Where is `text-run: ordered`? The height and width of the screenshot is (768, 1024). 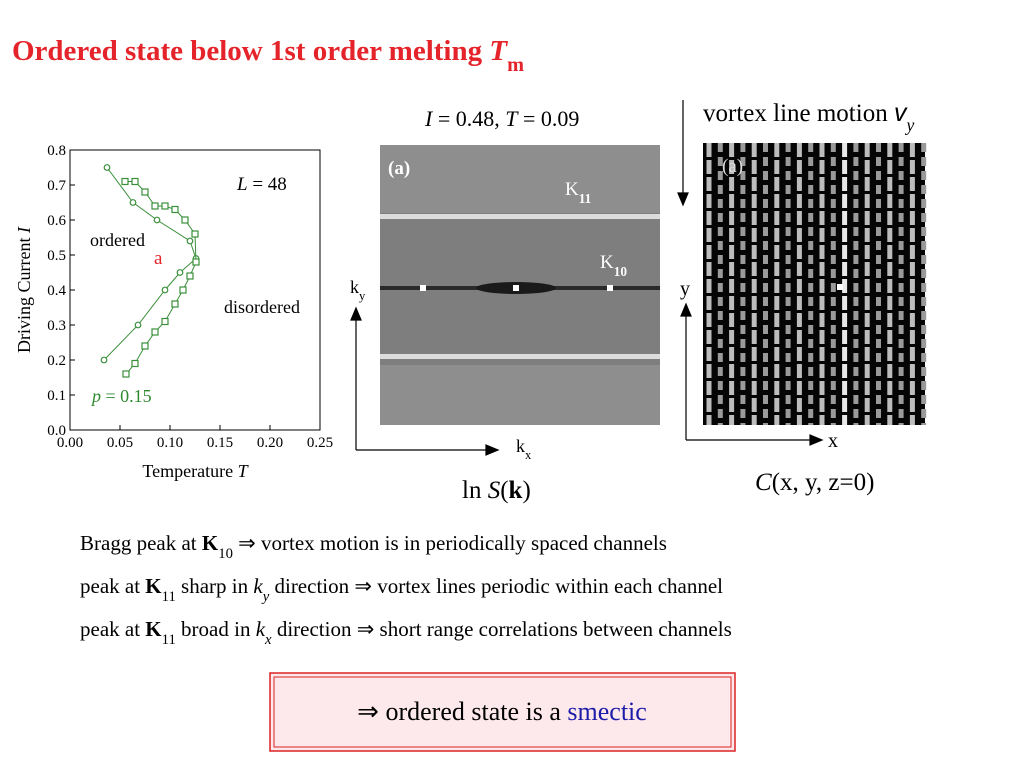 text-run: ordered is located at coordinates (117, 240).